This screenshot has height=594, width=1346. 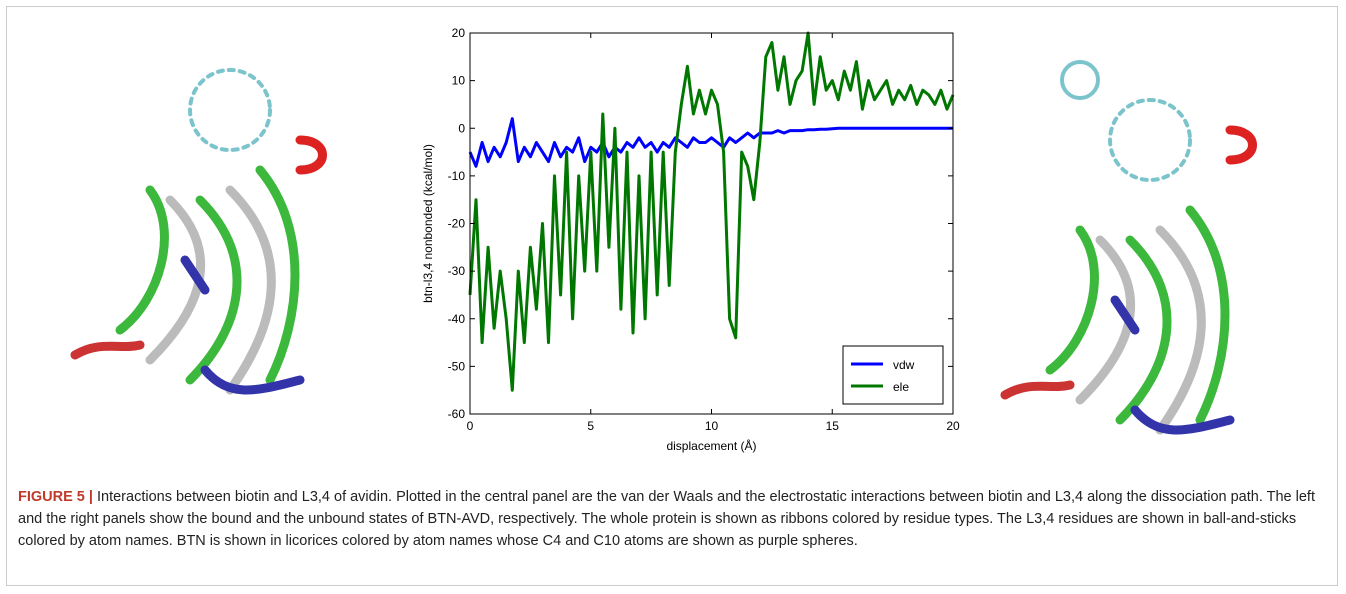 I want to click on legend-box, so click(x=893, y=375).